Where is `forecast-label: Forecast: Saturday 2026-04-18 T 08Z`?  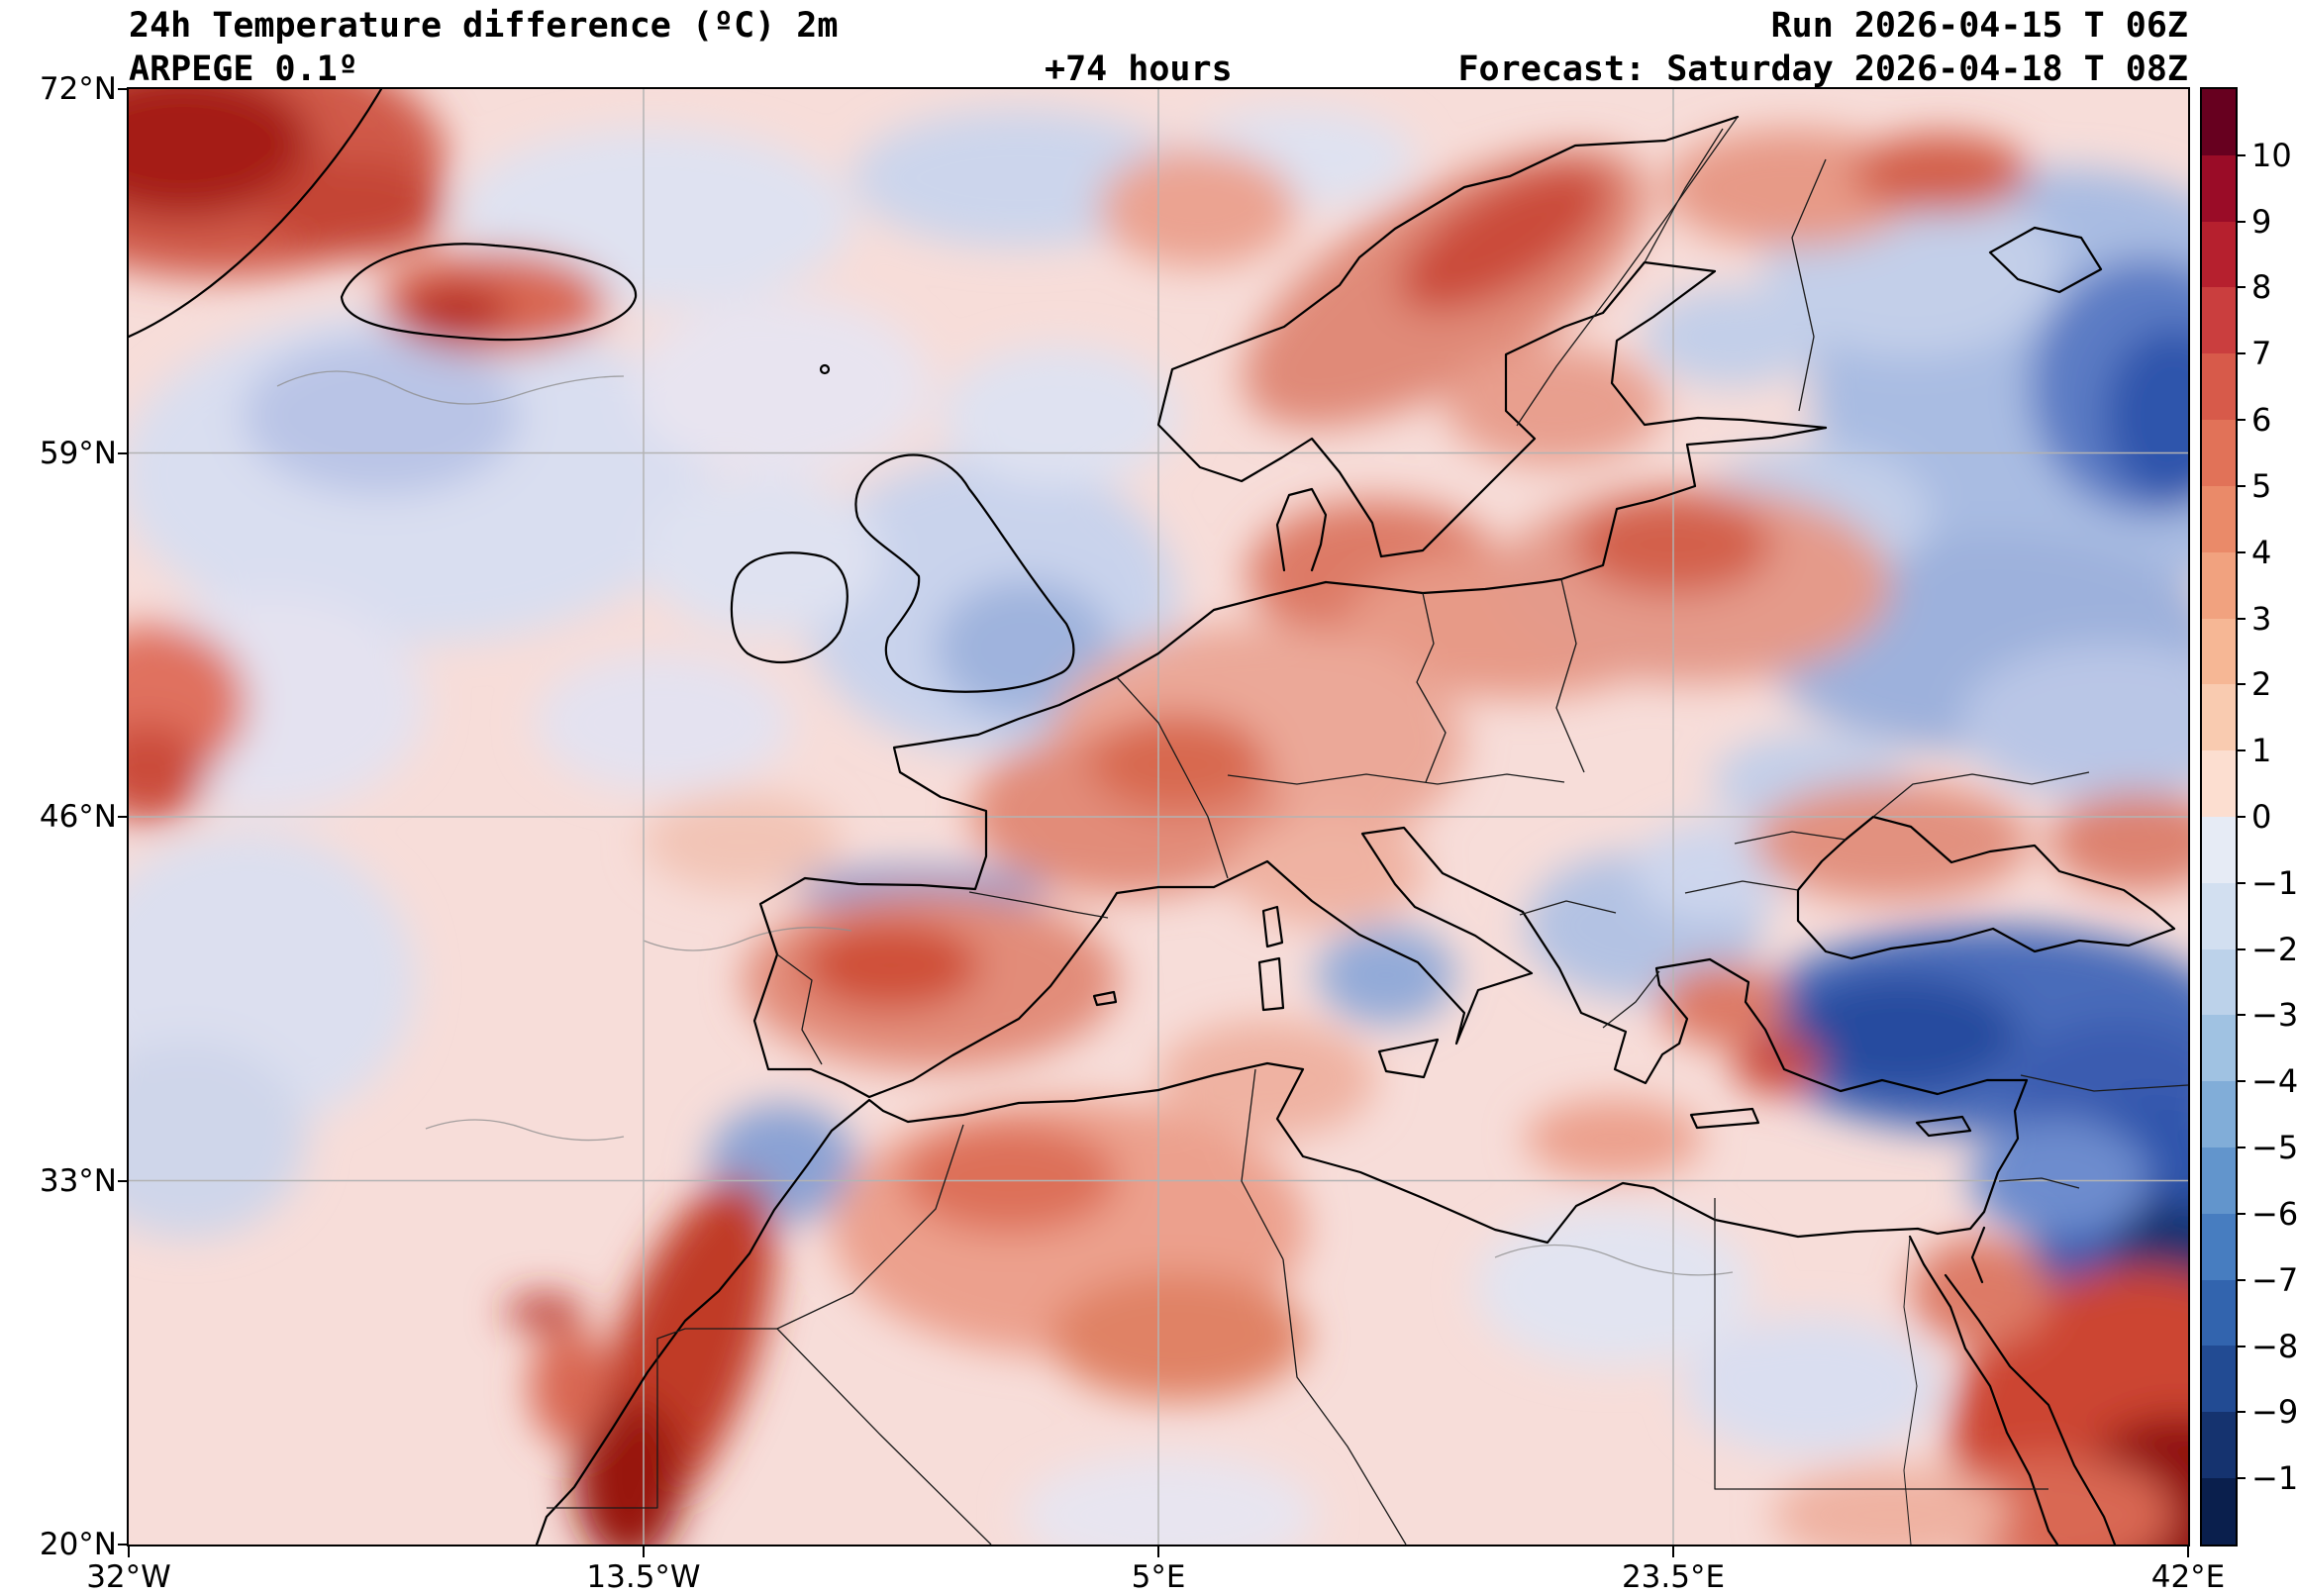 forecast-label: Forecast: Saturday 2026-04-18 T 08Z is located at coordinates (1823, 69).